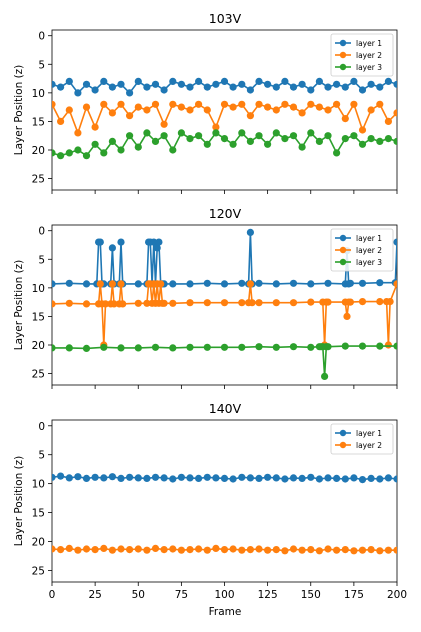 This screenshot has width=421, height=632. Describe the element at coordinates (369, 67) in the screenshot. I see `legend-label: layer 3` at that location.